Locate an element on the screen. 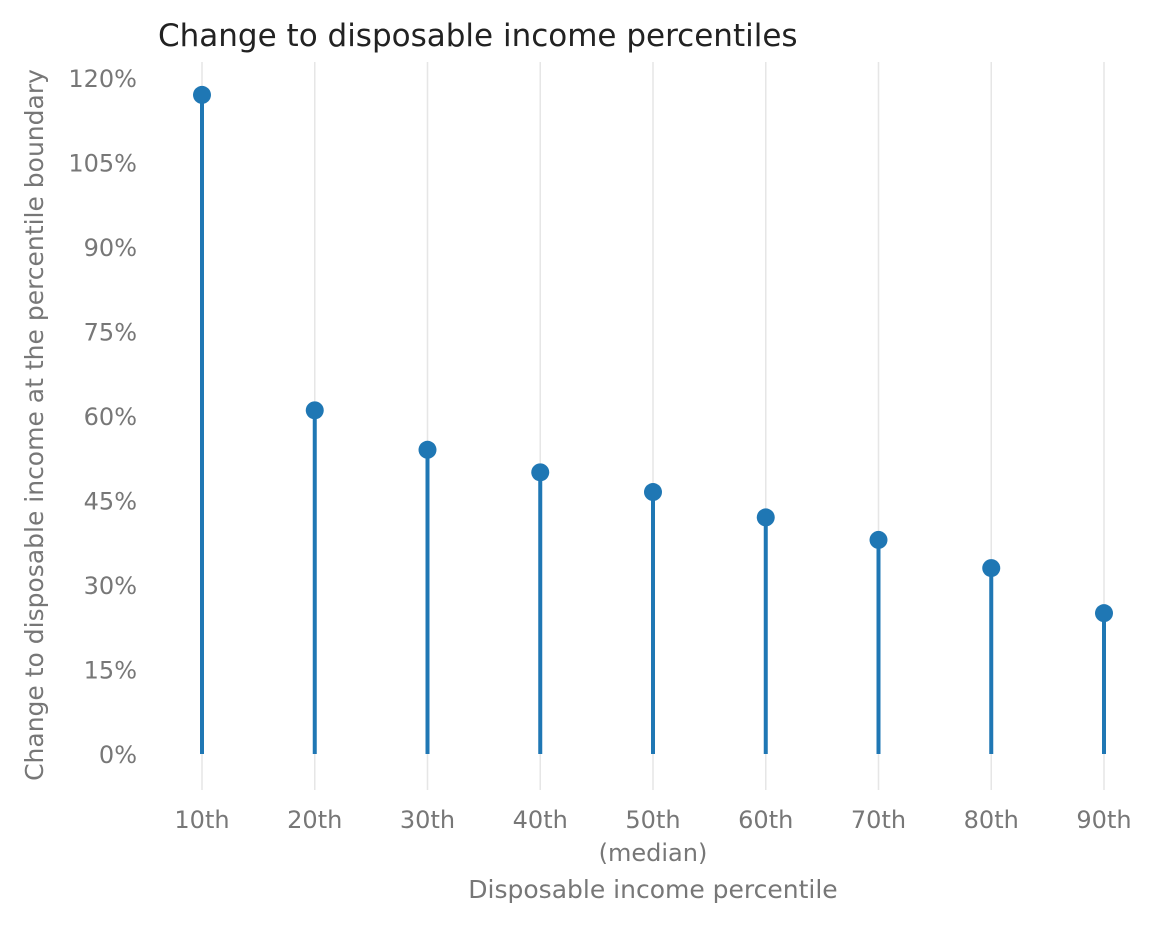 The image size is (1169, 926). y-tick-label: 15% is located at coordinates (110, 671).